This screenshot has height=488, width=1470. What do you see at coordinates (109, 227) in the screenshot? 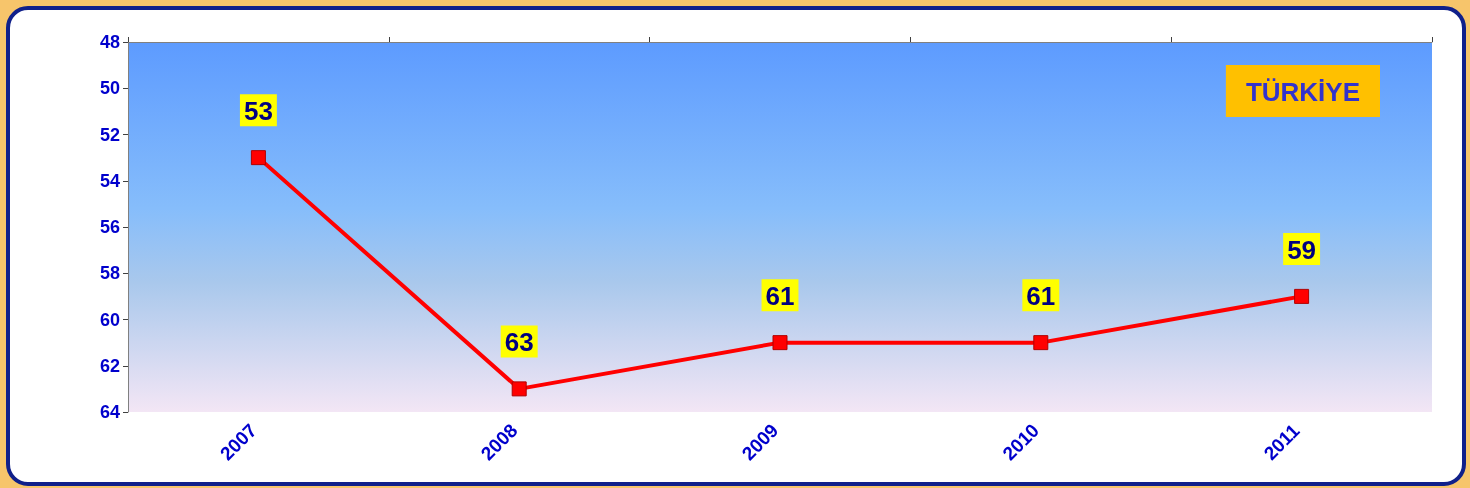
I see `y-tick-label: 56` at bounding box center [109, 227].